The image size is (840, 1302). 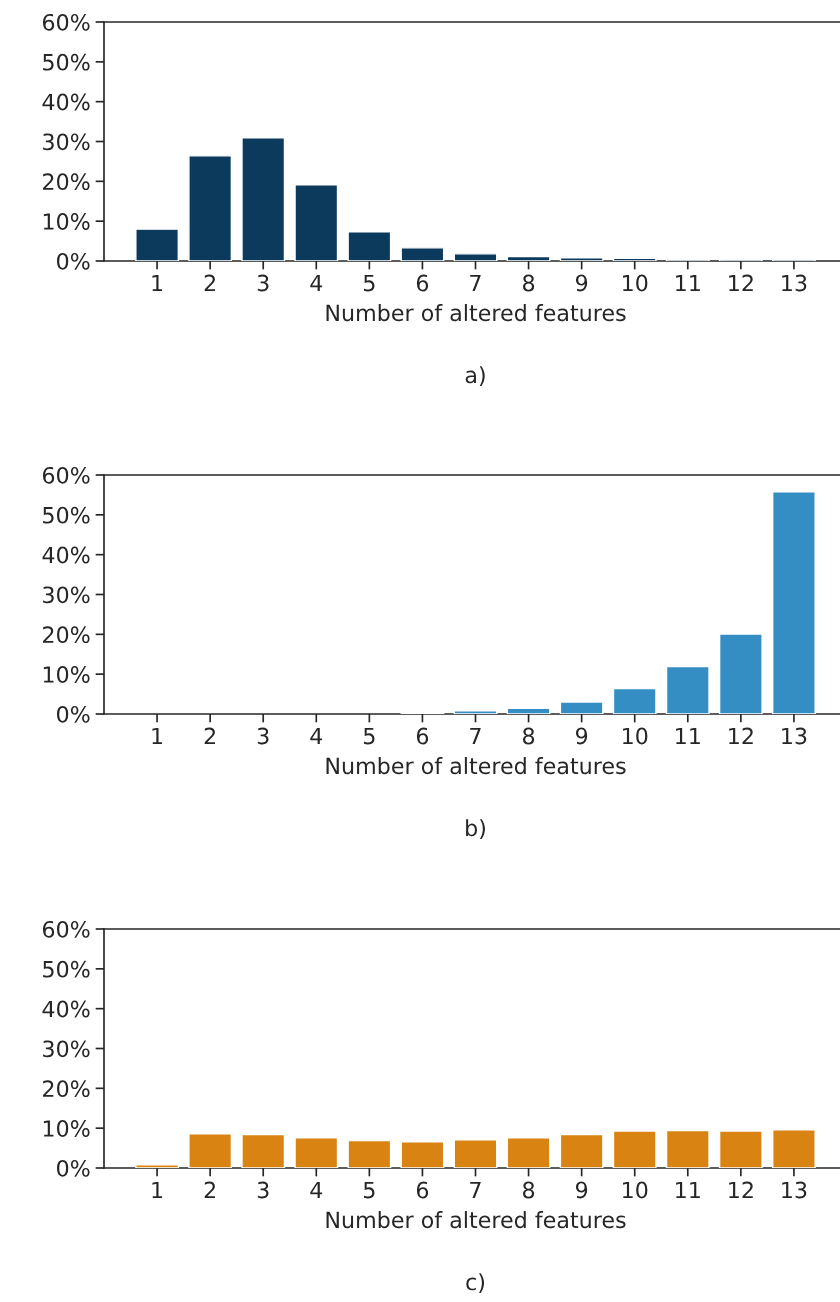 I want to click on text: c), so click(x=475, y=1283).